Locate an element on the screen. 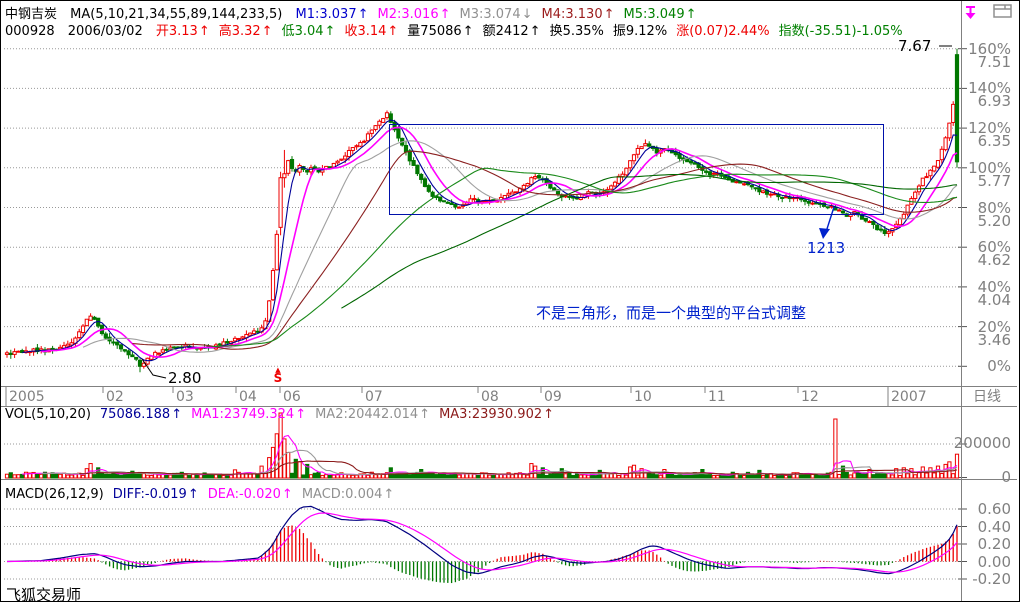  quote-field-low: 低3.04↑ is located at coordinates (308, 31).